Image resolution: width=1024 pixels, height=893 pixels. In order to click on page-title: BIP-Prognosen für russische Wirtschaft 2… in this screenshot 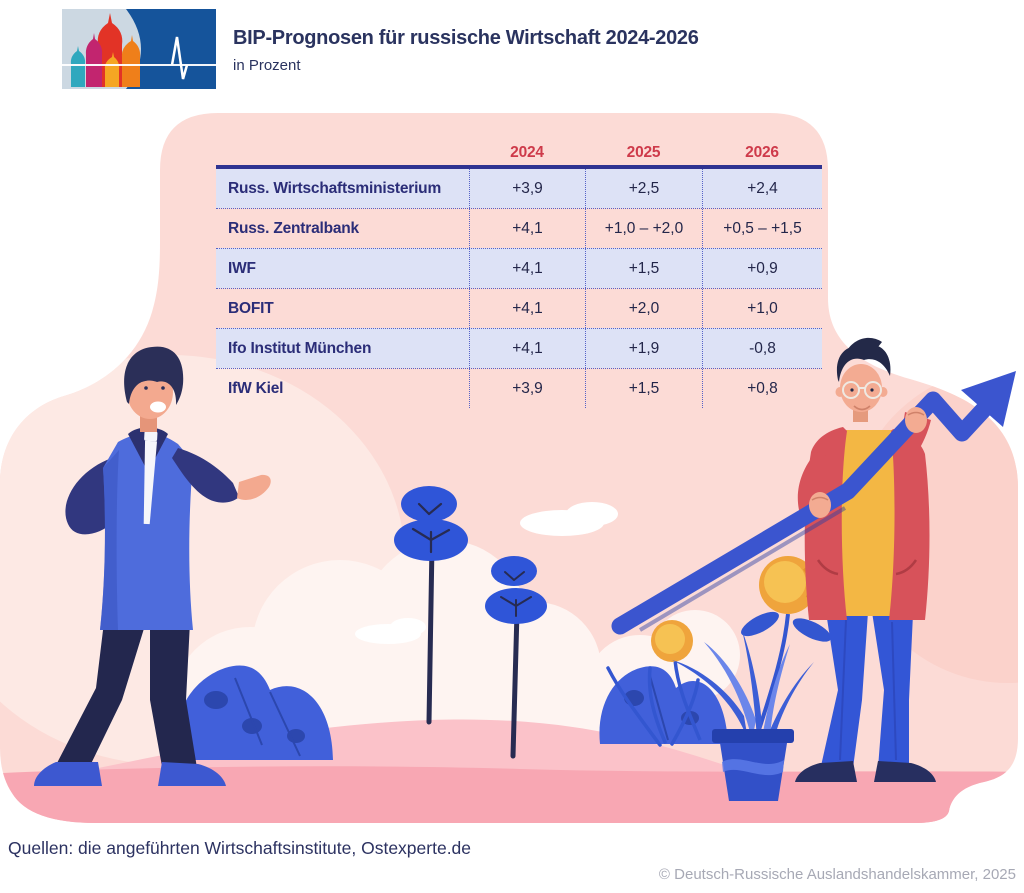, I will do `click(466, 38)`.